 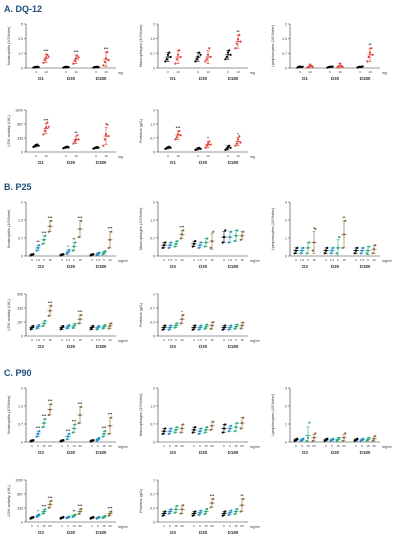 What do you see at coordinates (38, 241) in the screenshot?
I see `significance-label: **` at bounding box center [38, 241].